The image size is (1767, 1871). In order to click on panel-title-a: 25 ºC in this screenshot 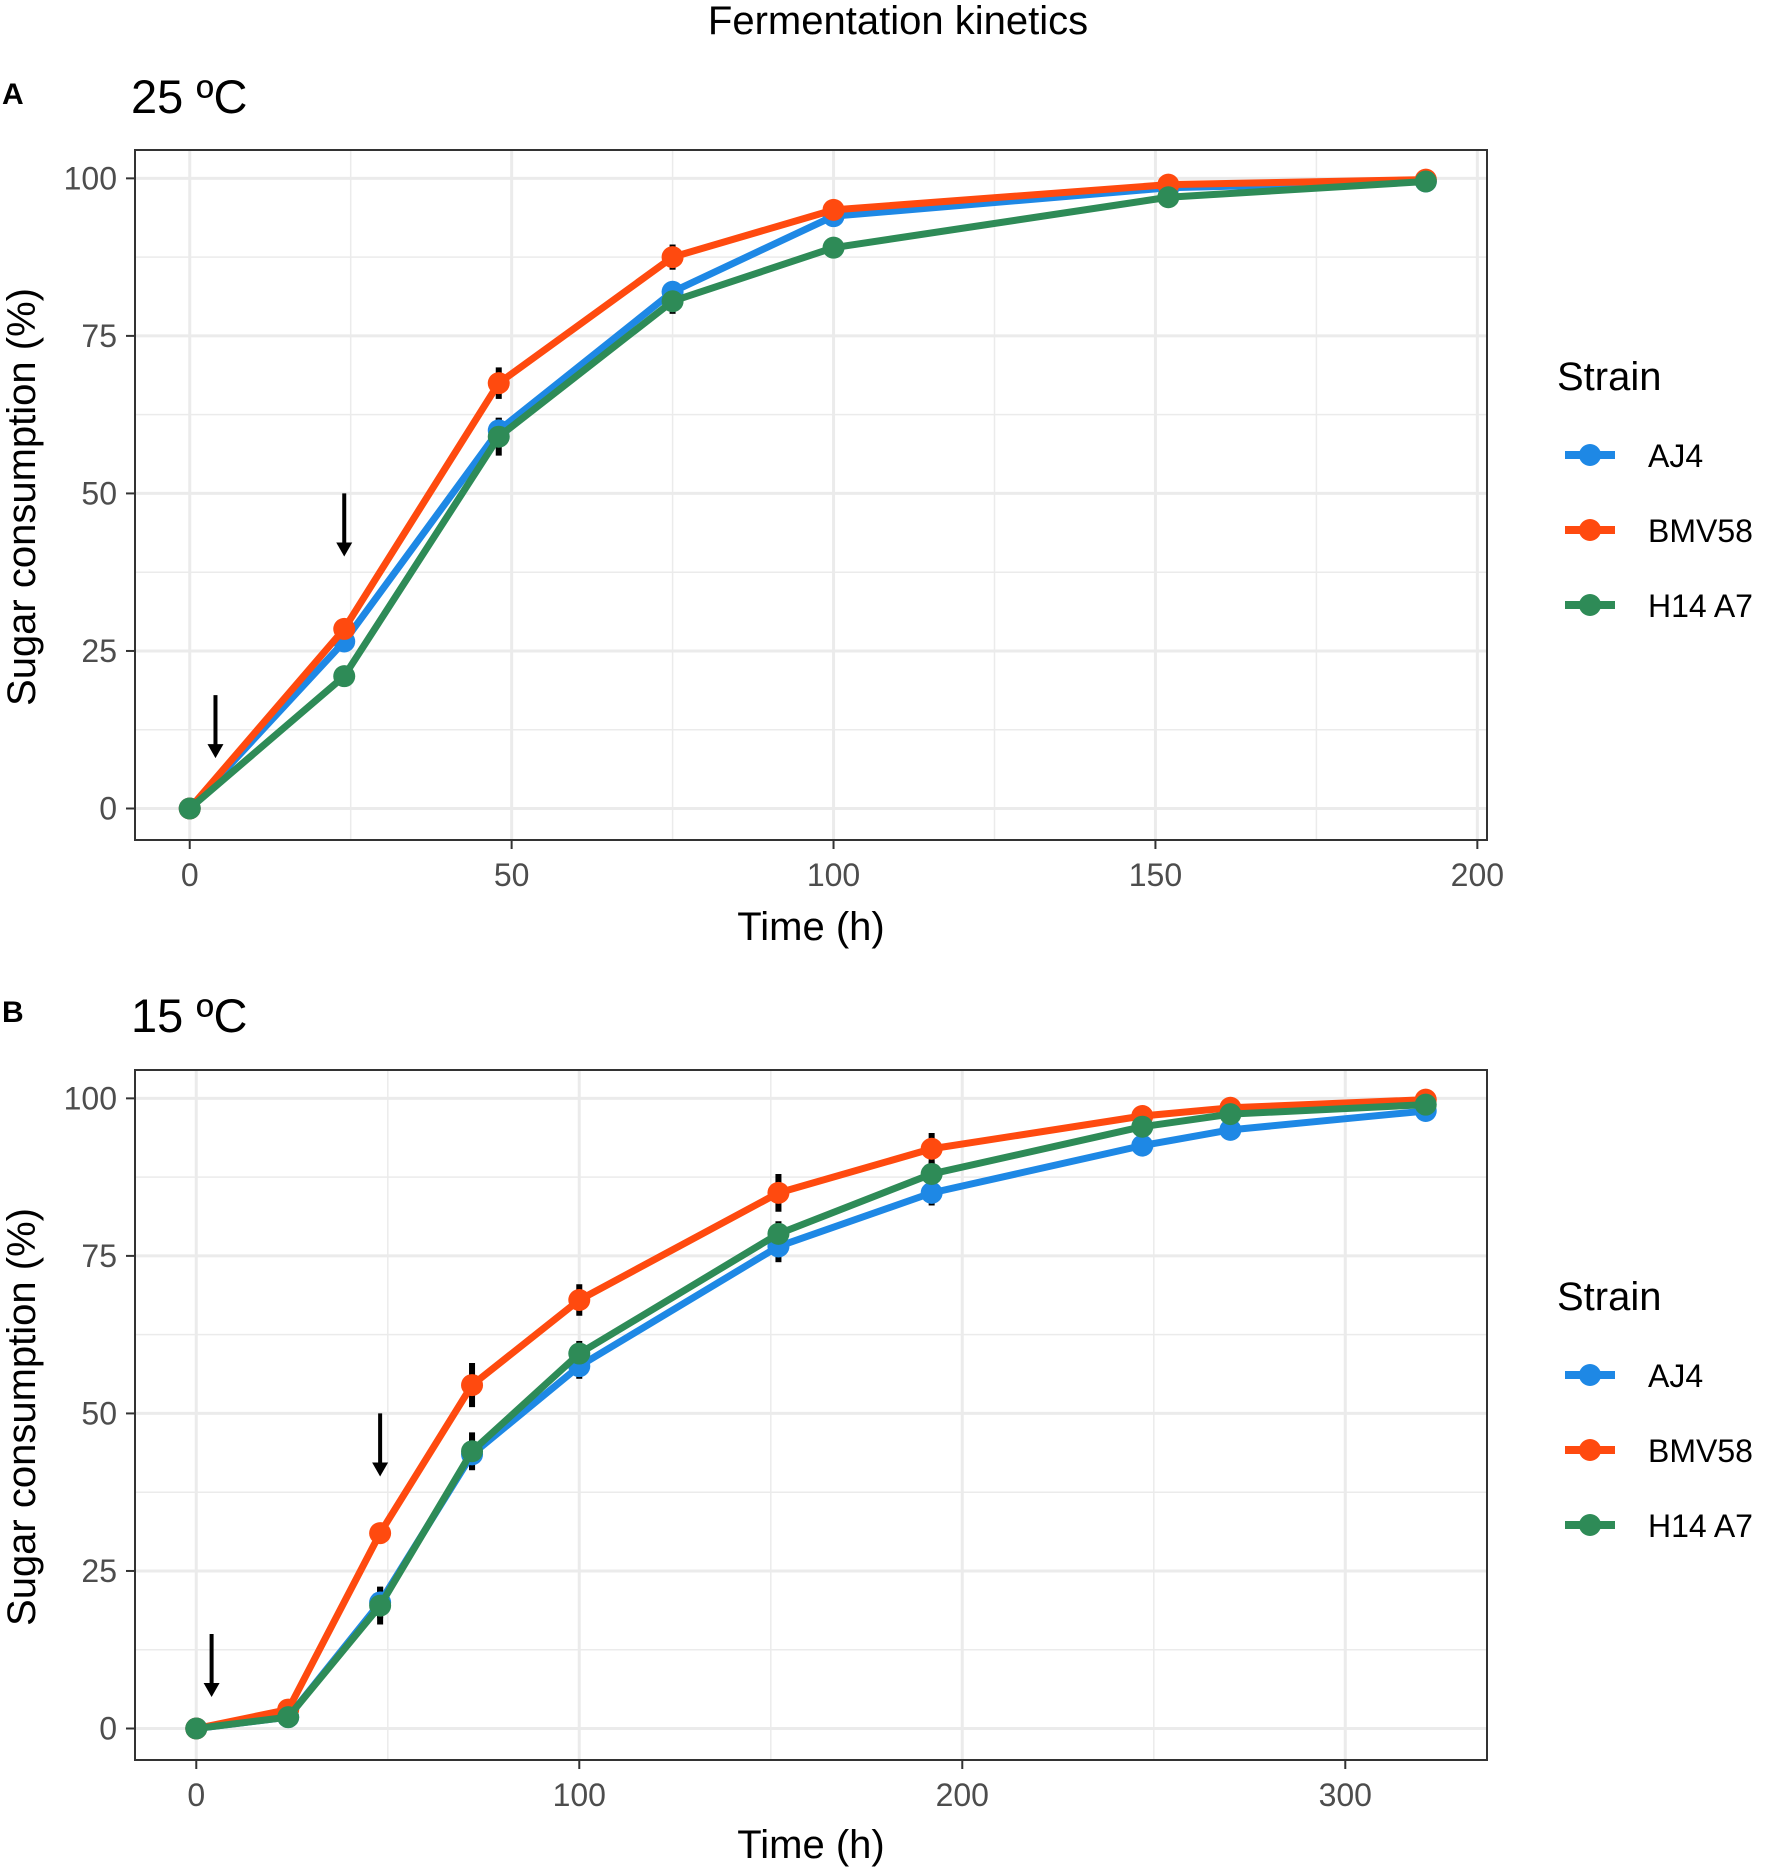, I will do `click(189, 96)`.